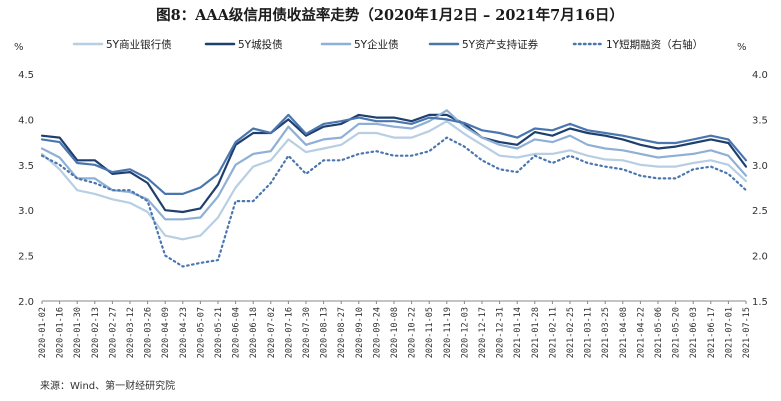 This screenshot has width=781, height=401. Describe the element at coordinates (483, 332) in the screenshot. I see `x-tick-label: 2020-12-17` at that location.